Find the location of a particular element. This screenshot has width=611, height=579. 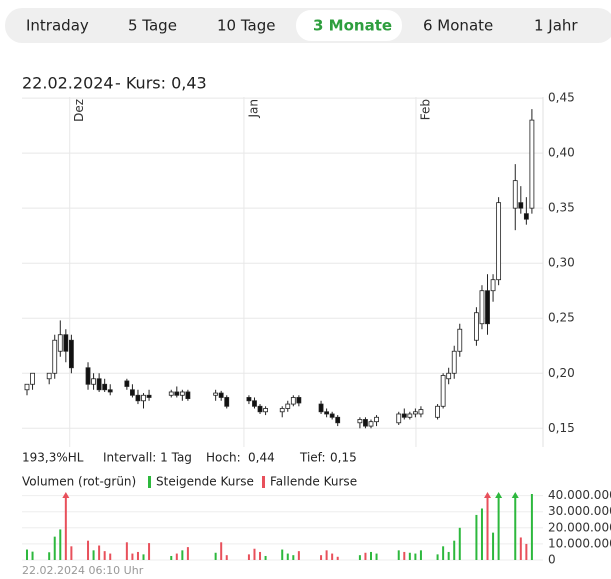

tab: 3 Monate is located at coordinates (352, 26).